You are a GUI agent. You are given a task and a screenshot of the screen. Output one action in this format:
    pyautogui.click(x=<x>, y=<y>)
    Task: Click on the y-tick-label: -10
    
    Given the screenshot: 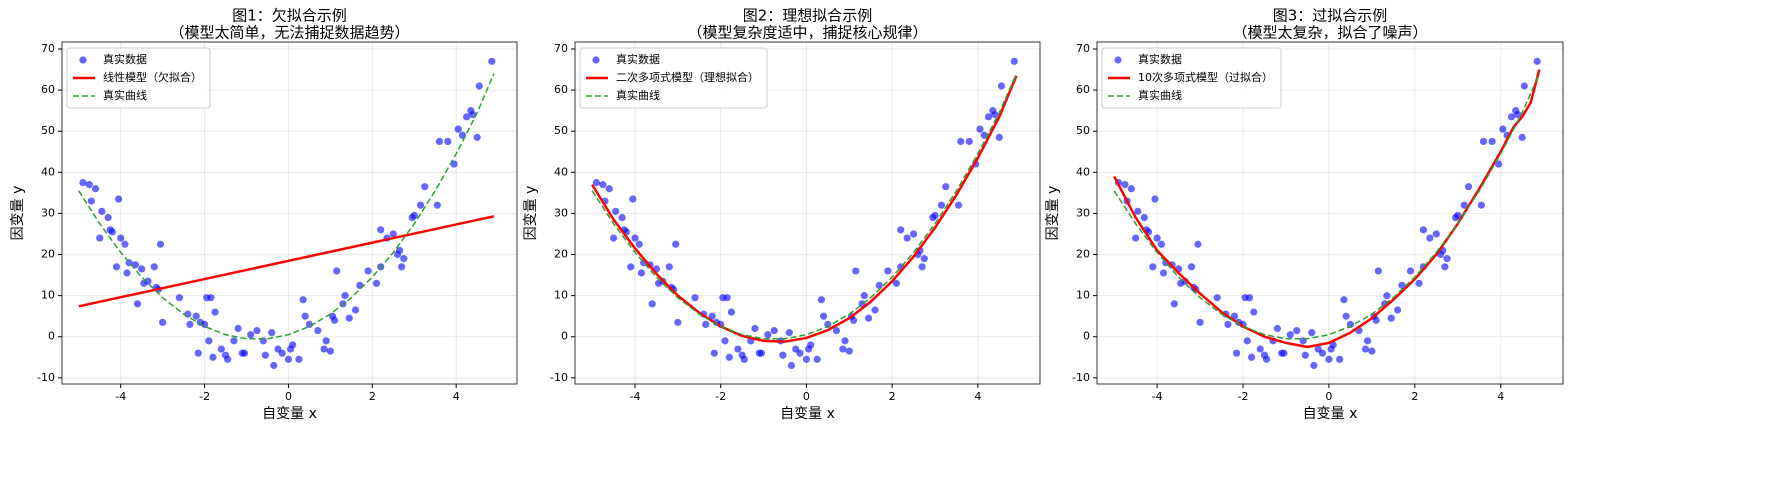 What is the action you would take?
    pyautogui.click(x=559, y=377)
    